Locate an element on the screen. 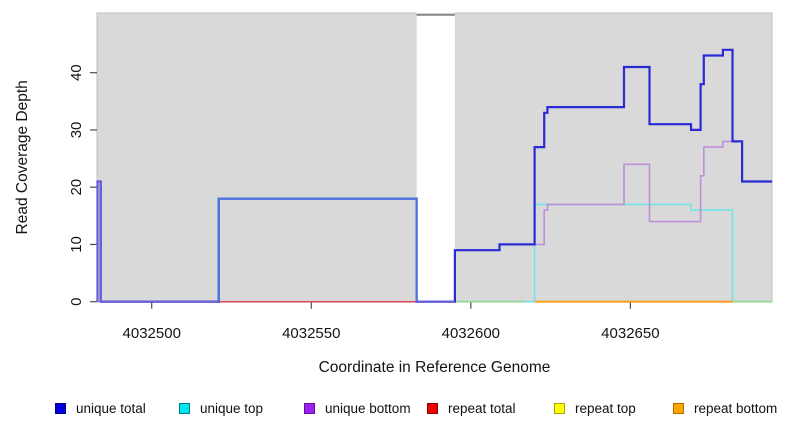 The image size is (792, 432). legend-swatch-unique-top is located at coordinates (184, 408).